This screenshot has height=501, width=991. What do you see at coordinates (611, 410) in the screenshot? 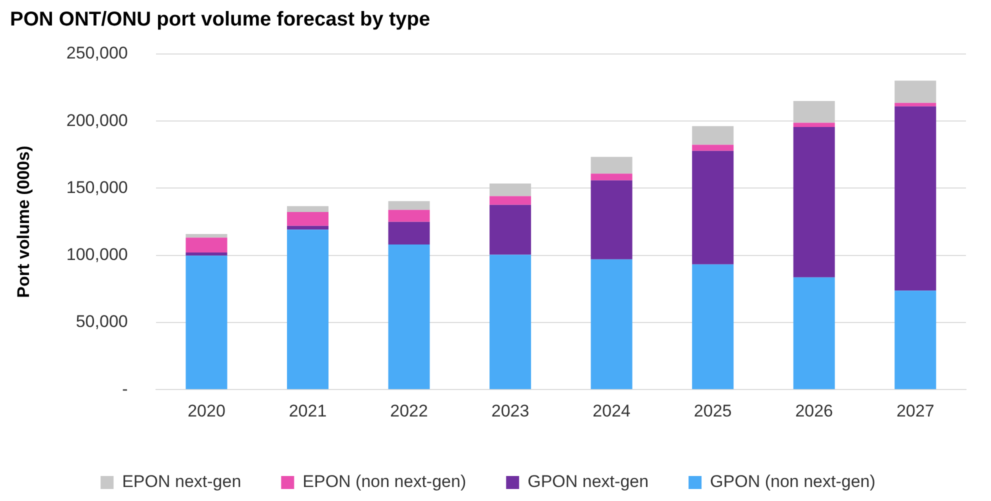
I see `x-tick-label: 2024` at bounding box center [611, 410].